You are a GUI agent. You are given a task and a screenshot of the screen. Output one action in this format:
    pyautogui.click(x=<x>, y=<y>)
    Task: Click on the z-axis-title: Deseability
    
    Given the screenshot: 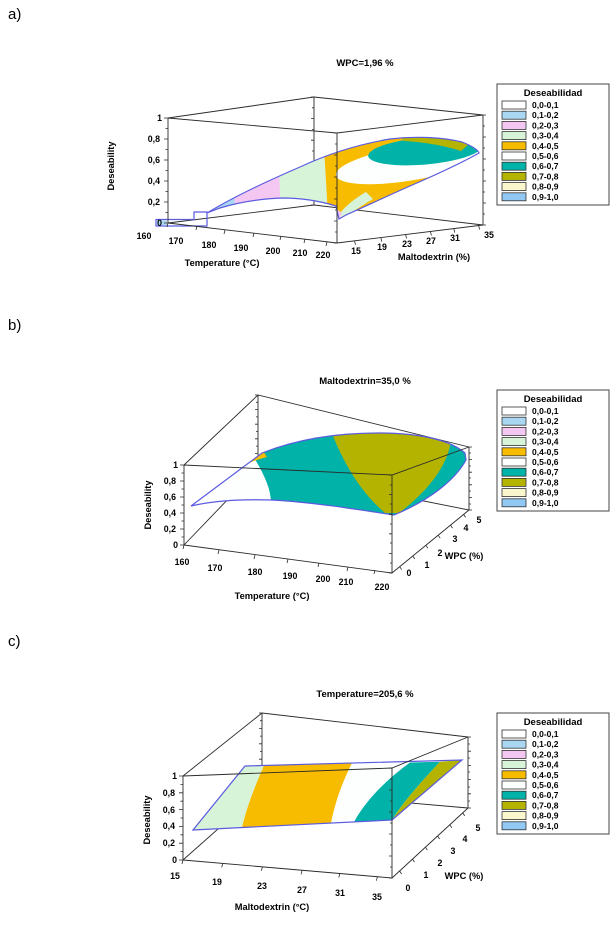 What is the action you would take?
    pyautogui.click(x=111, y=166)
    